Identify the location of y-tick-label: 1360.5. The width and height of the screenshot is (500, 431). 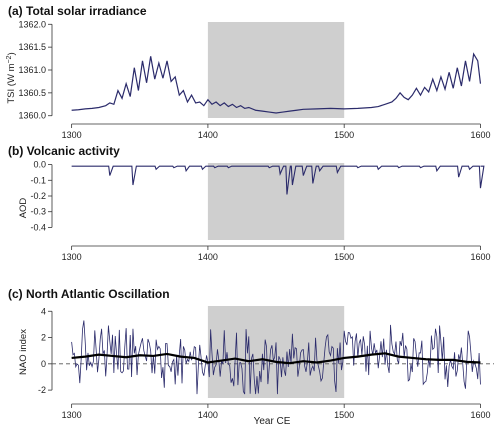
(32, 93).